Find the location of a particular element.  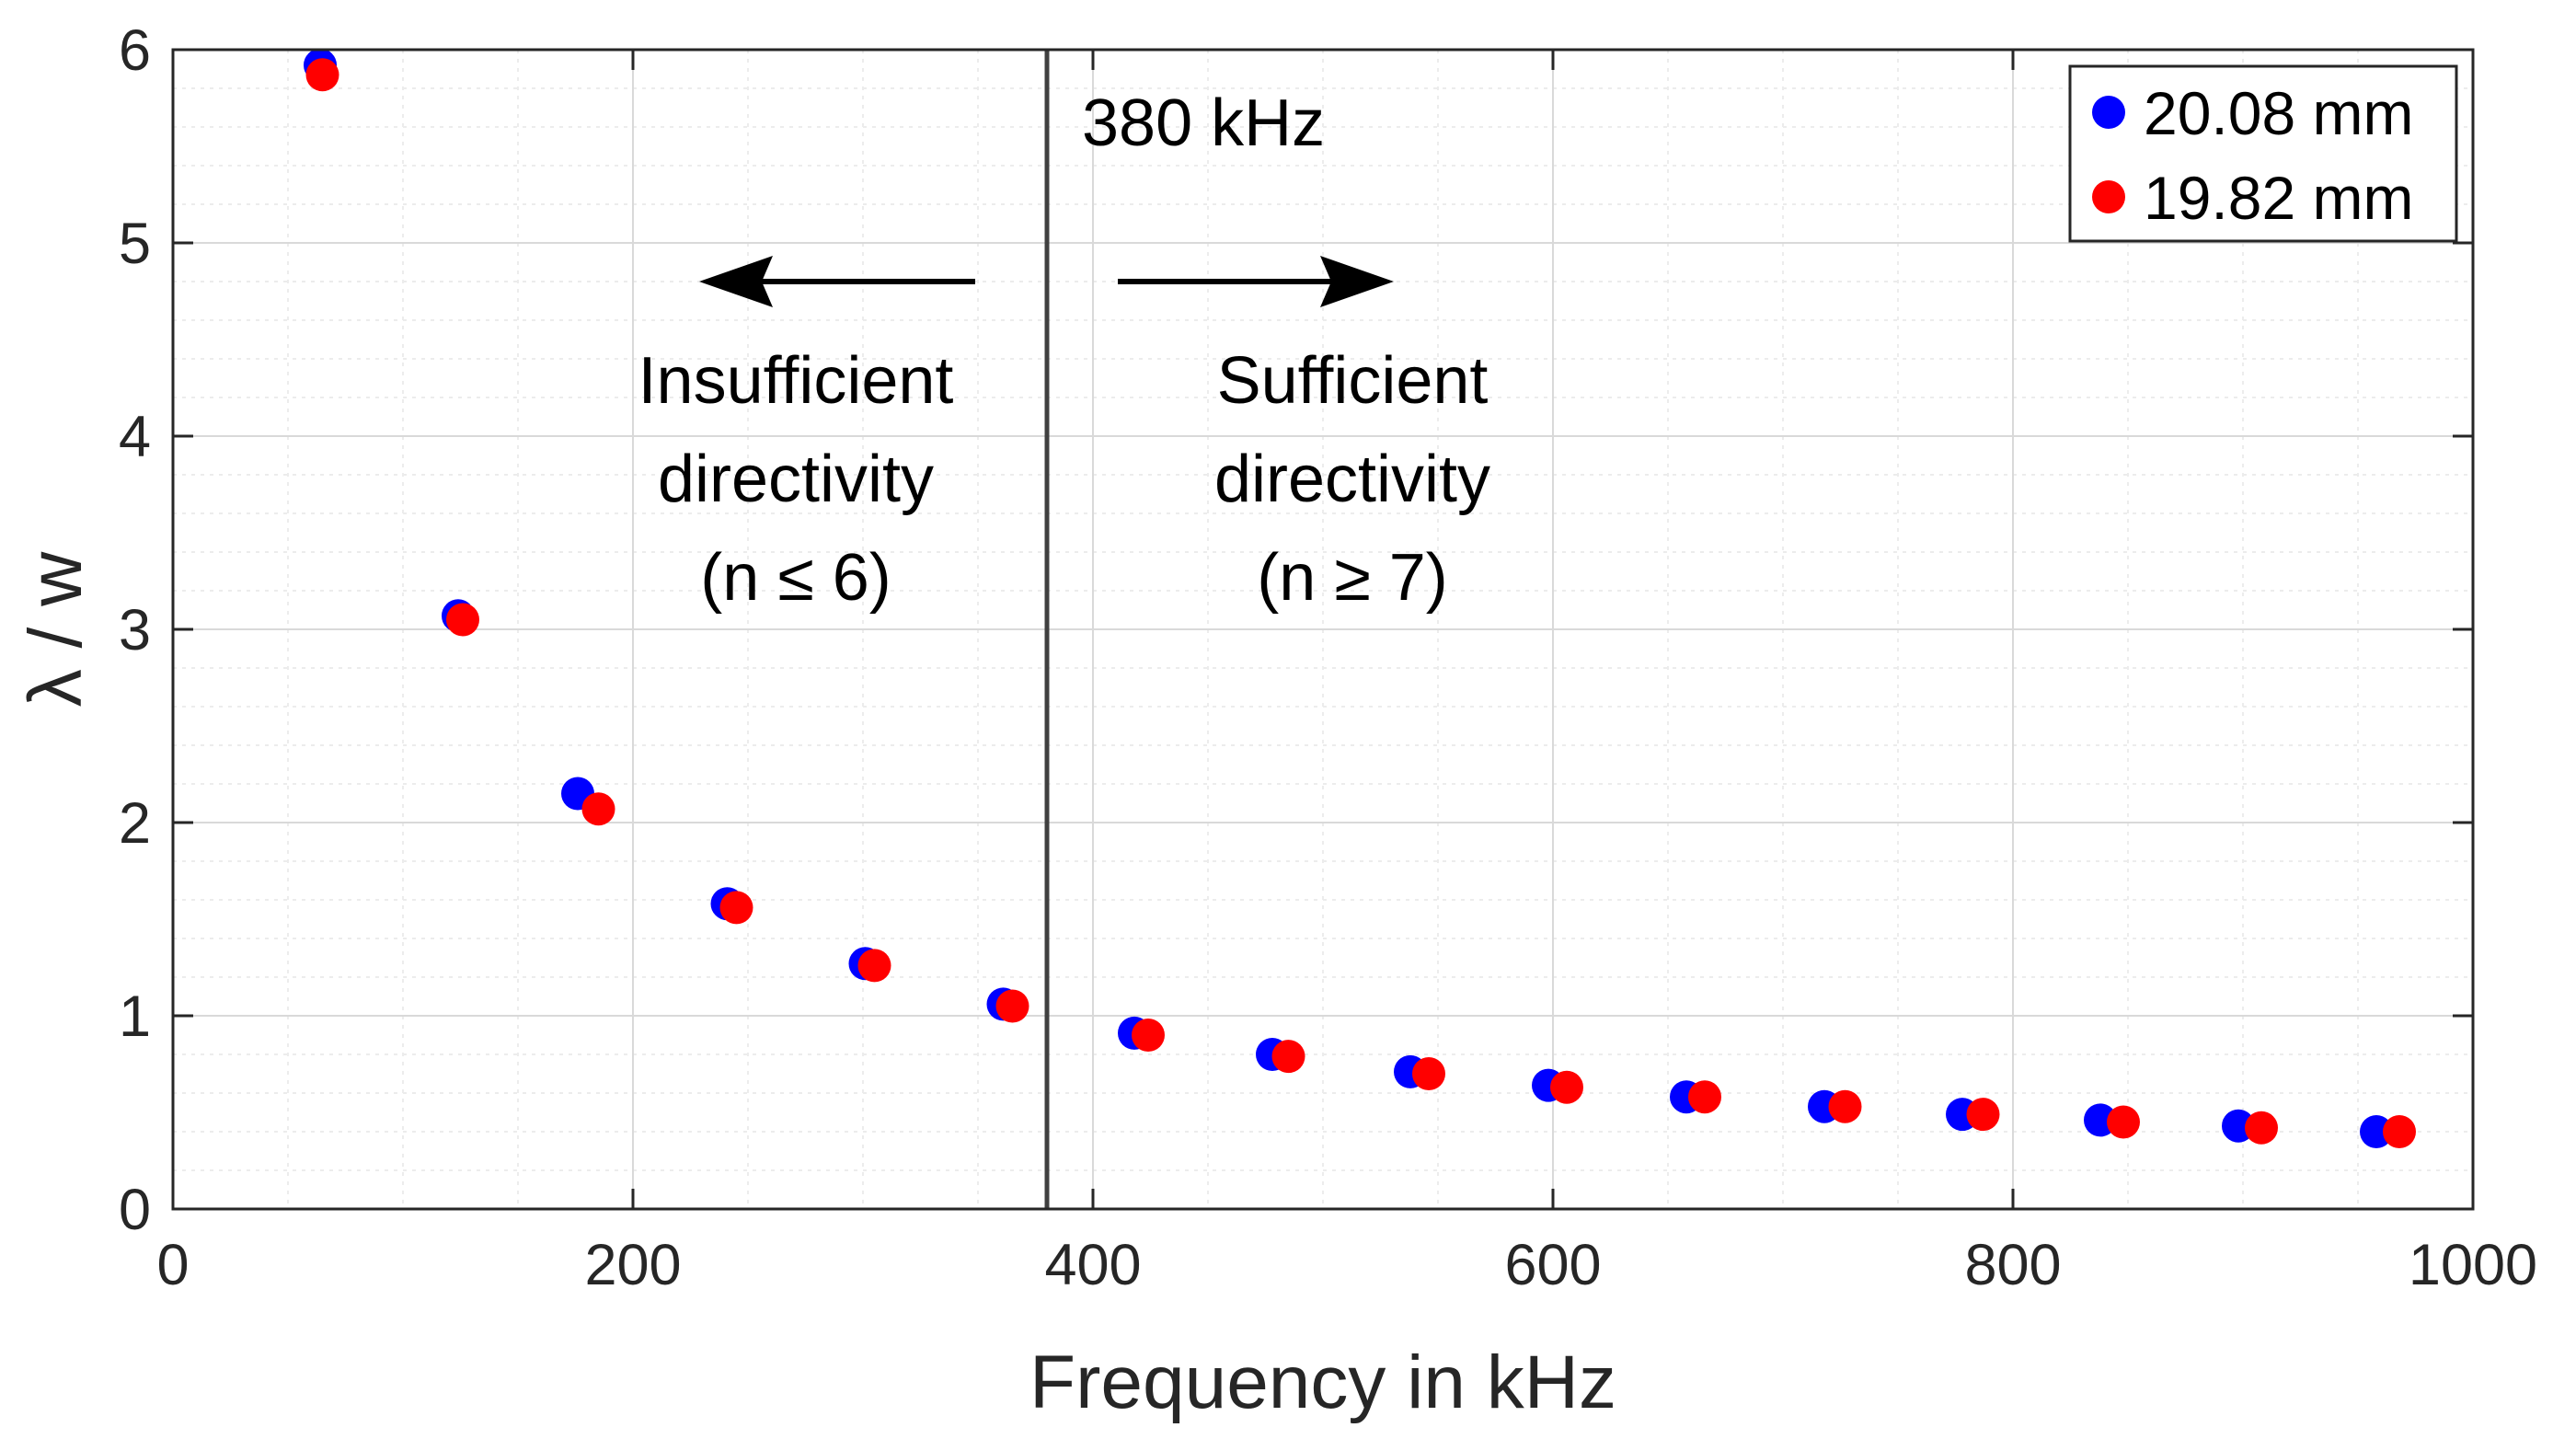

x-tick-label: 800 is located at coordinates (2012, 1265).